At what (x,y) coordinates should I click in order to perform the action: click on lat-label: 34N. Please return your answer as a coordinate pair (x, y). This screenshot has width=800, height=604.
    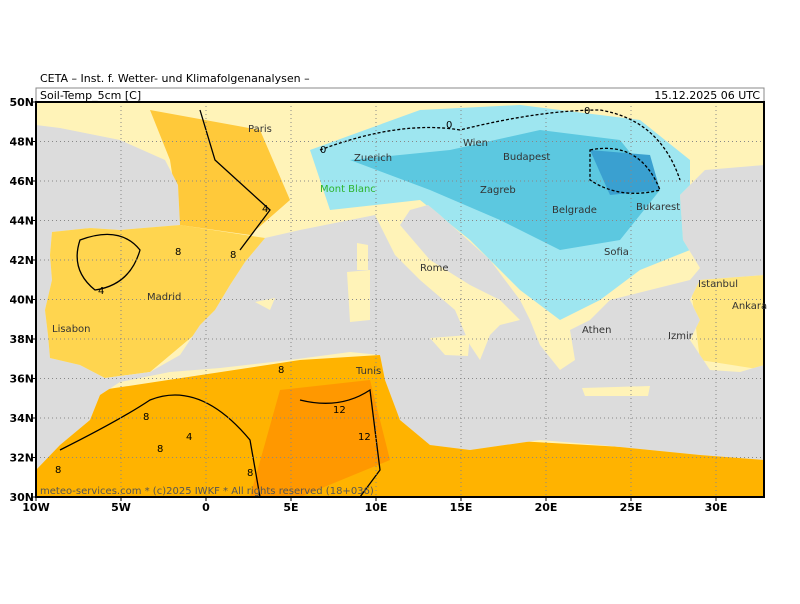
    Looking at the image, I should click on (21, 418).